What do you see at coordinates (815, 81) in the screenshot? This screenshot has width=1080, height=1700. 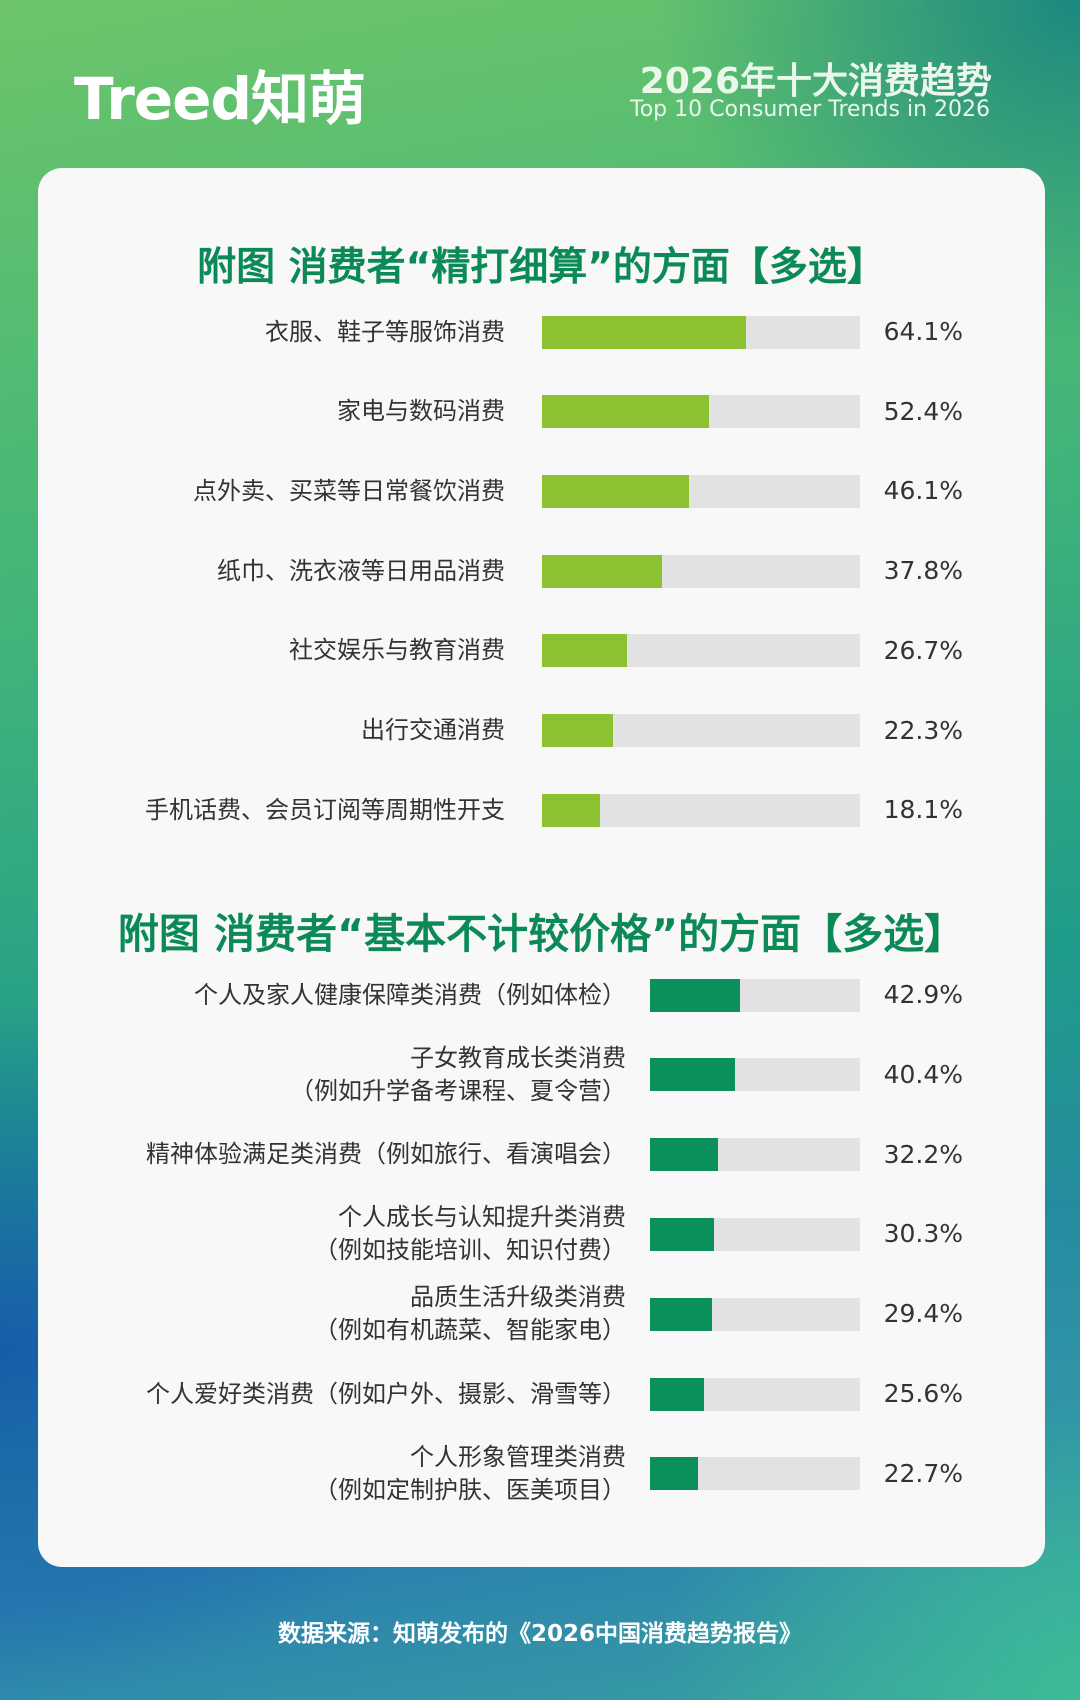 I see `header-title: 2026年十大消费趋势` at bounding box center [815, 81].